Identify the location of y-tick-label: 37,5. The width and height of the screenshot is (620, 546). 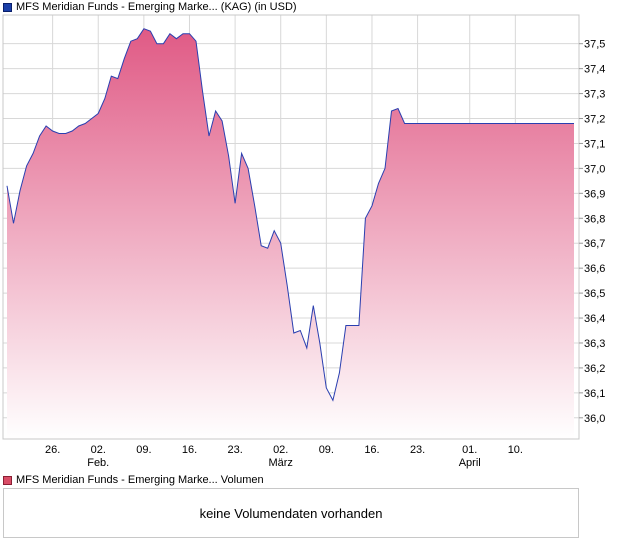
(594, 45).